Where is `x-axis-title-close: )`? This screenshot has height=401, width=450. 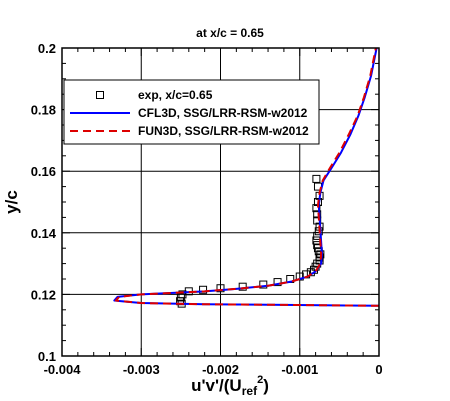 x-axis-title-close: ) is located at coordinates (266, 385).